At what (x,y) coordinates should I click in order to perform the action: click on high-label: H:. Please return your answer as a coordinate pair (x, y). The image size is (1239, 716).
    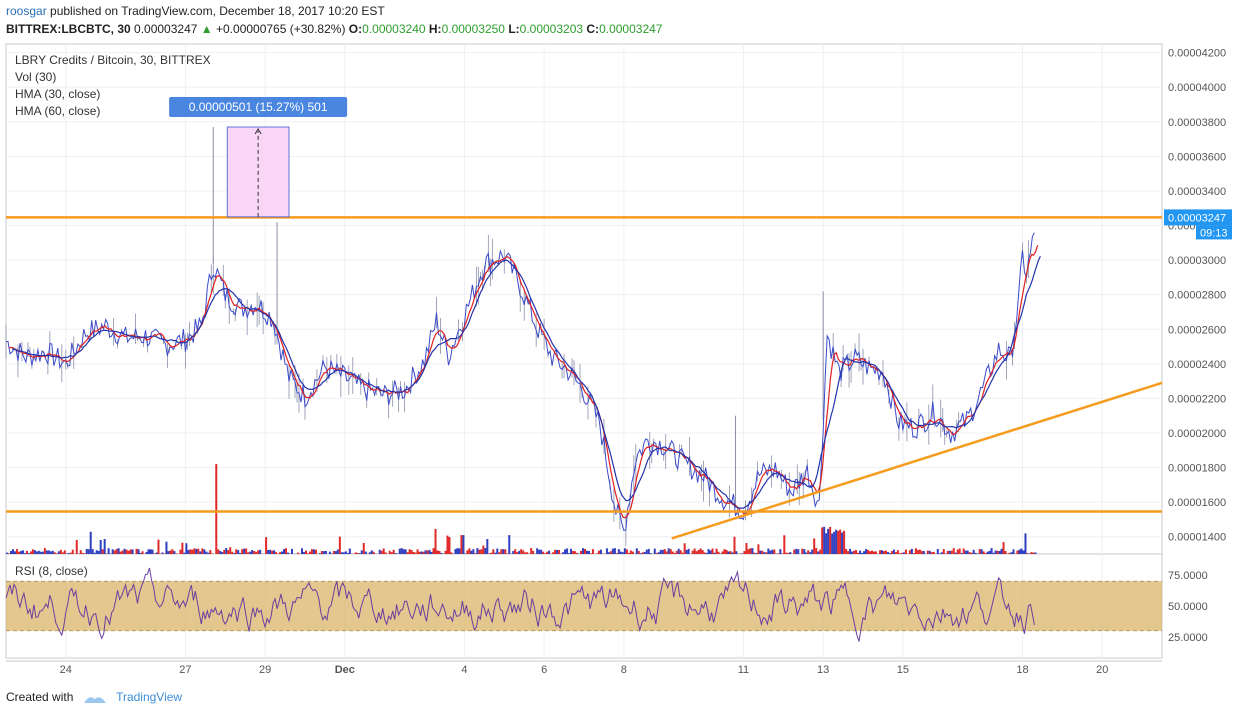
    Looking at the image, I should click on (435, 29).